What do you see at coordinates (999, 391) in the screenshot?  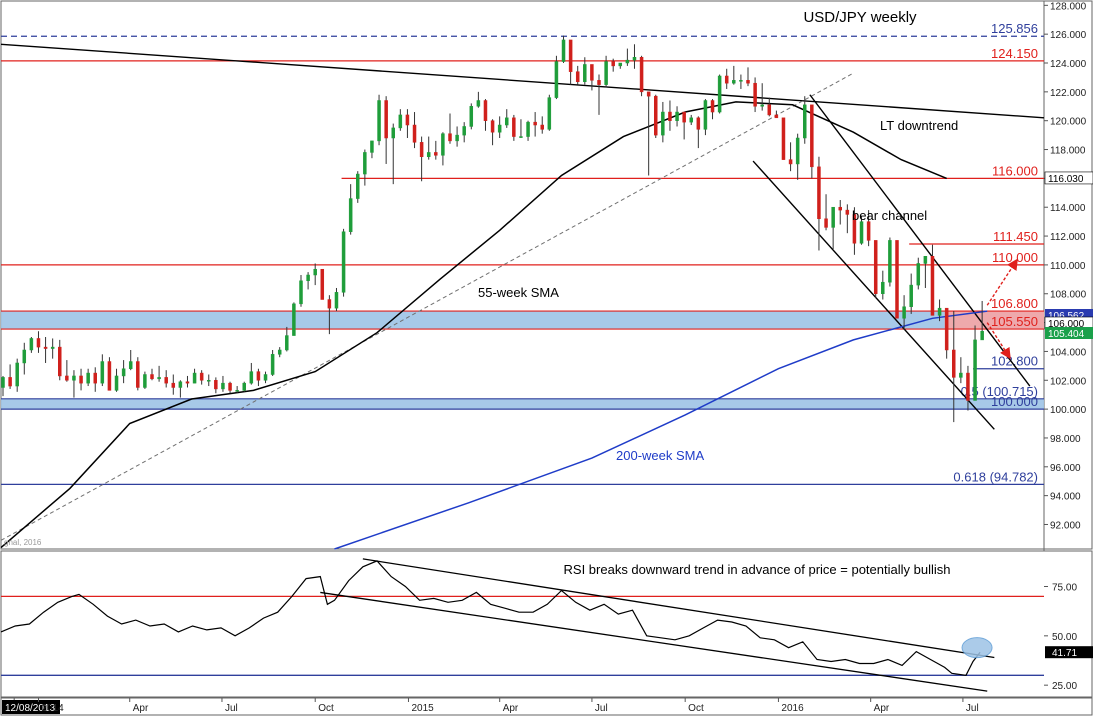 I see `price-level-label: 0.5 (100.715)` at bounding box center [999, 391].